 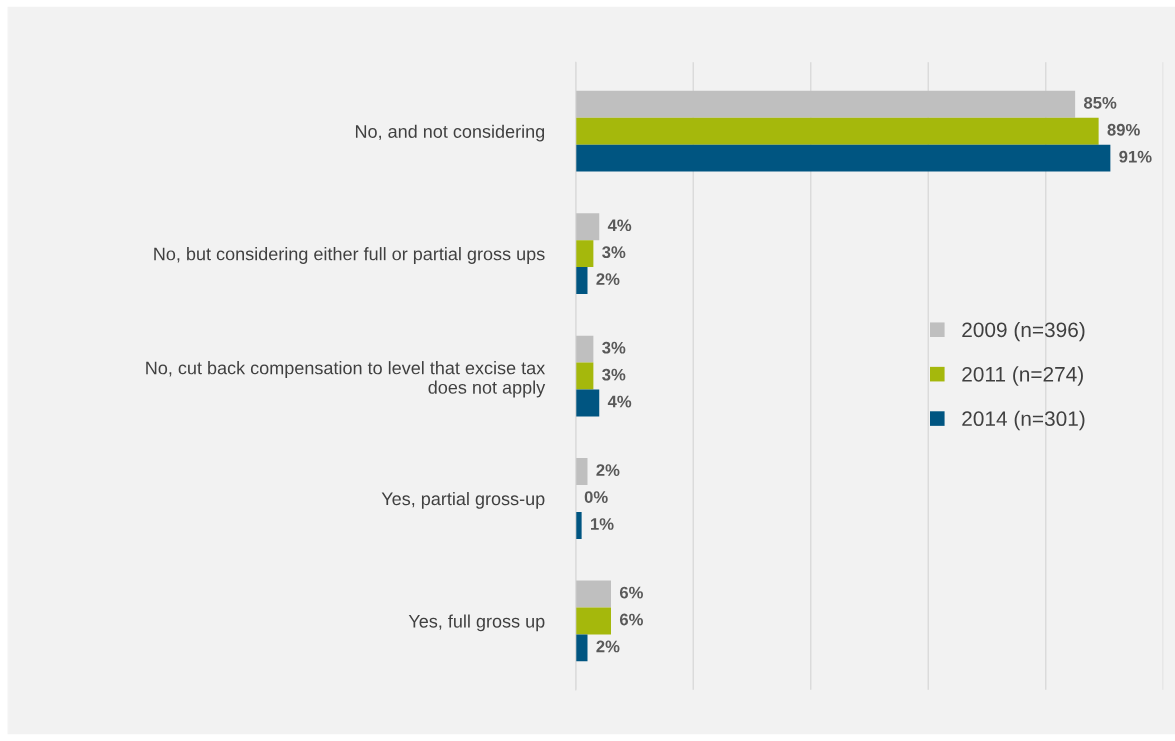 What do you see at coordinates (346, 379) in the screenshot?
I see `y-tick-label: No, cut back compensation to level that excise tax does not apply` at bounding box center [346, 379].